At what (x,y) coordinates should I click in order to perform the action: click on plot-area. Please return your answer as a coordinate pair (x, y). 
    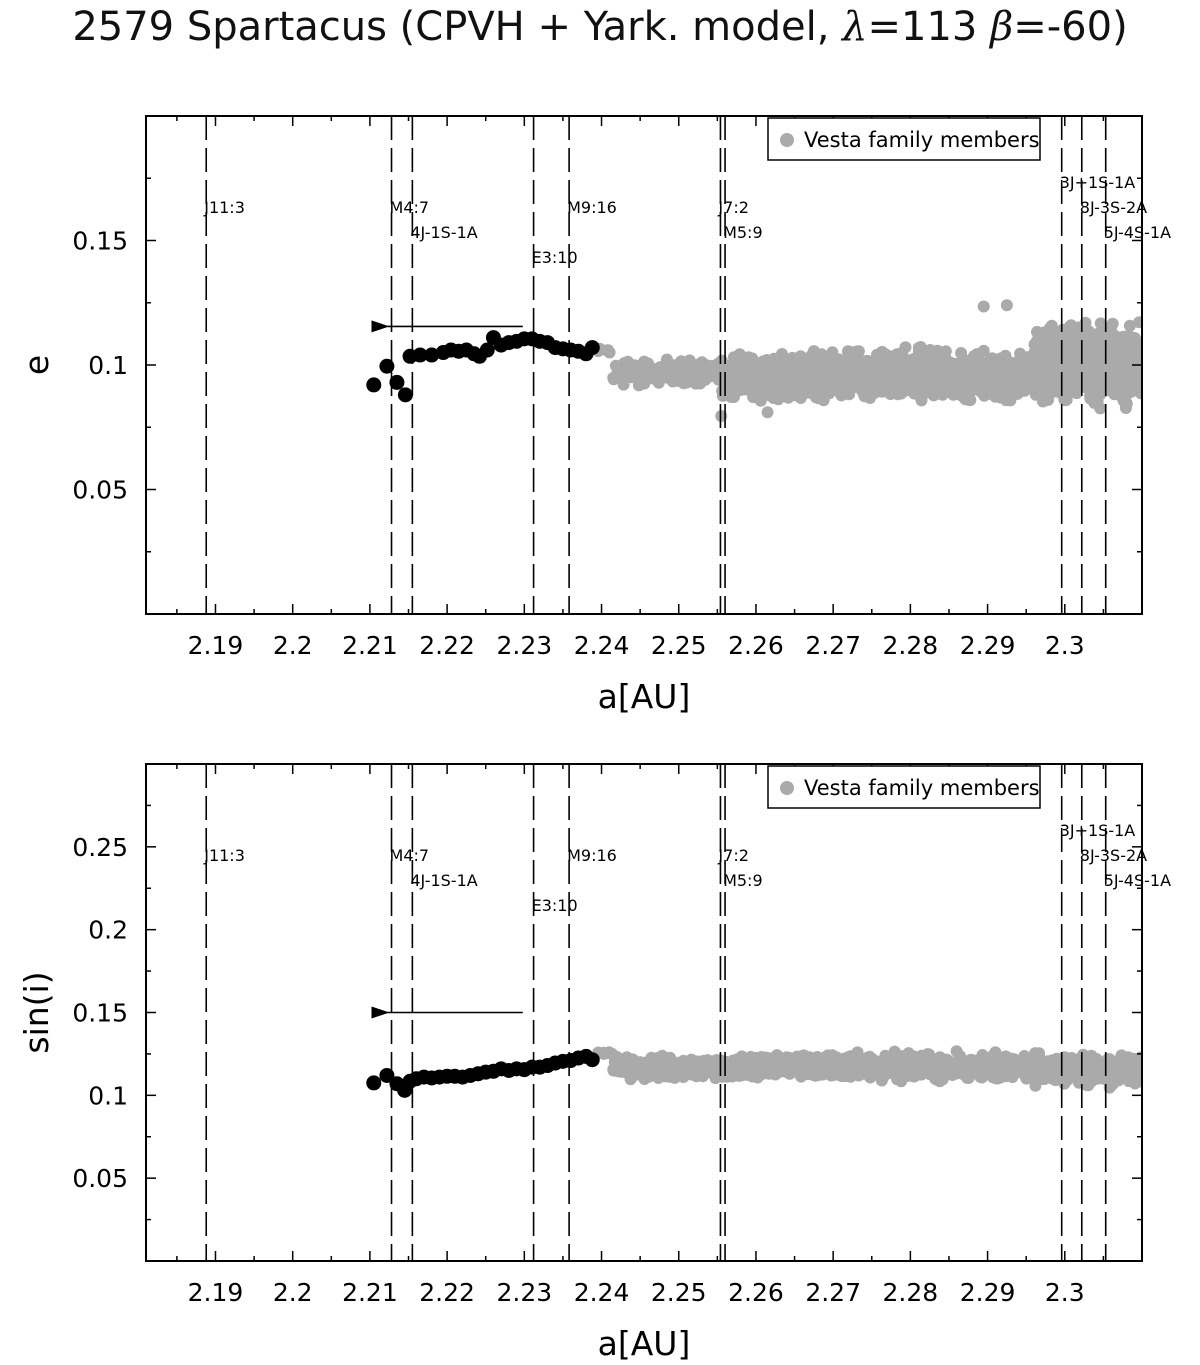
    Looking at the image, I should click on (754, 1071).